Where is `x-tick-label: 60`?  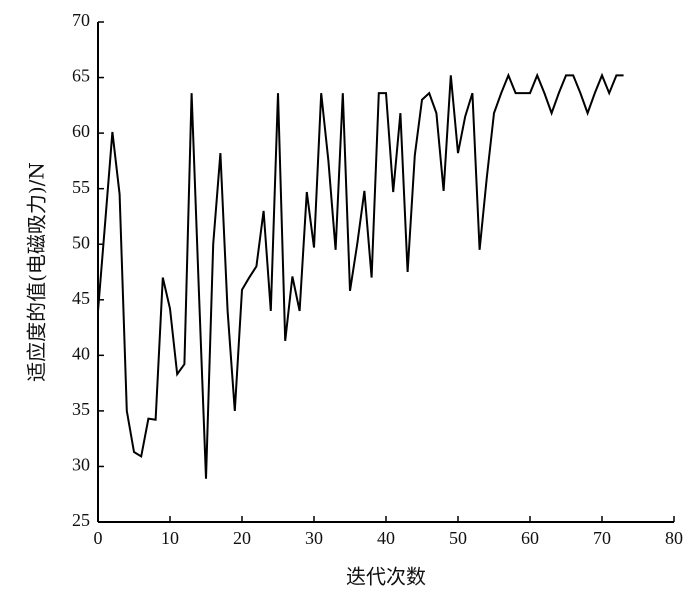 x-tick-label: 60 is located at coordinates (530, 538).